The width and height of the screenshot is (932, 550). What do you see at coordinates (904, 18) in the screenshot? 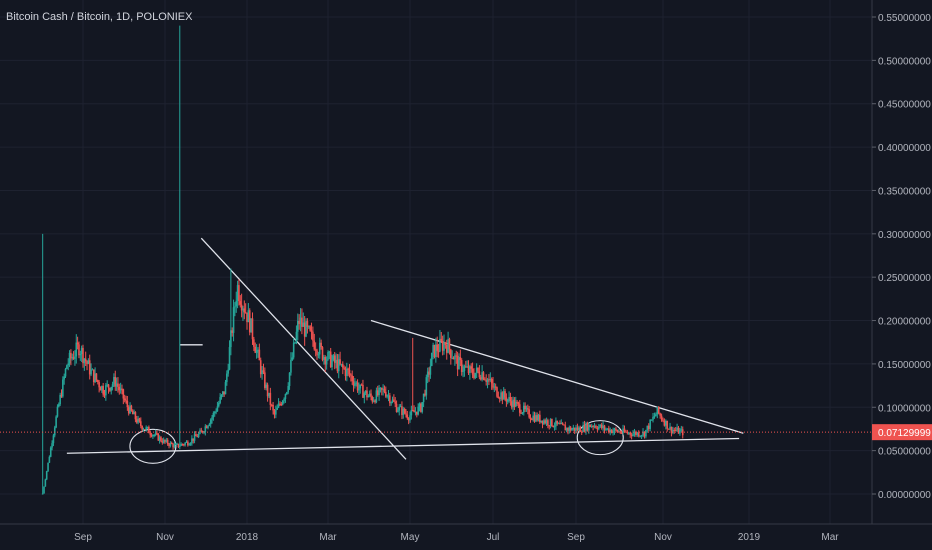
I see `y-tick-label: 0.55000000` at bounding box center [904, 18].